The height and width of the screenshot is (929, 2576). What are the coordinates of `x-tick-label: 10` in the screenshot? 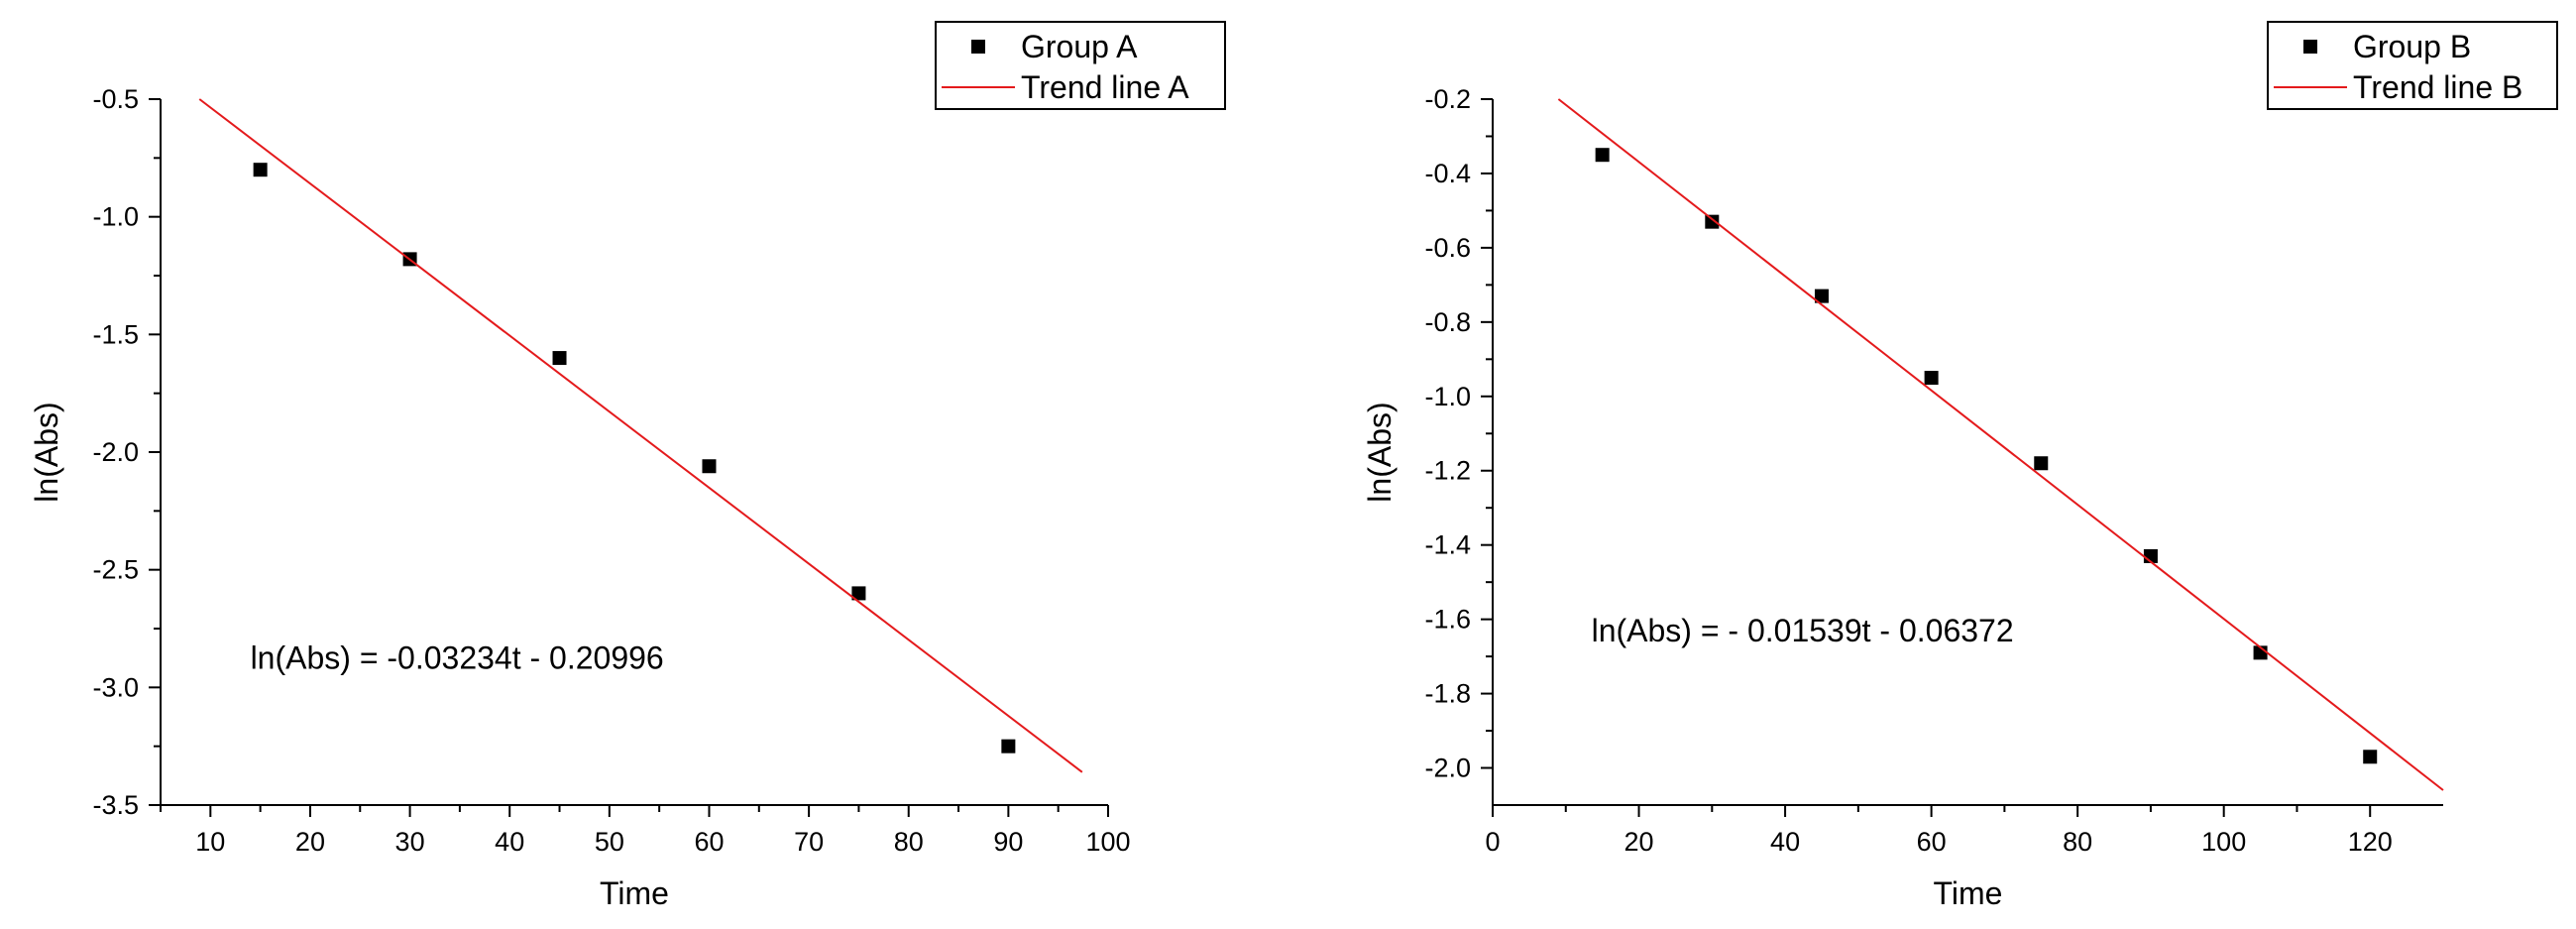 It's located at (210, 842).